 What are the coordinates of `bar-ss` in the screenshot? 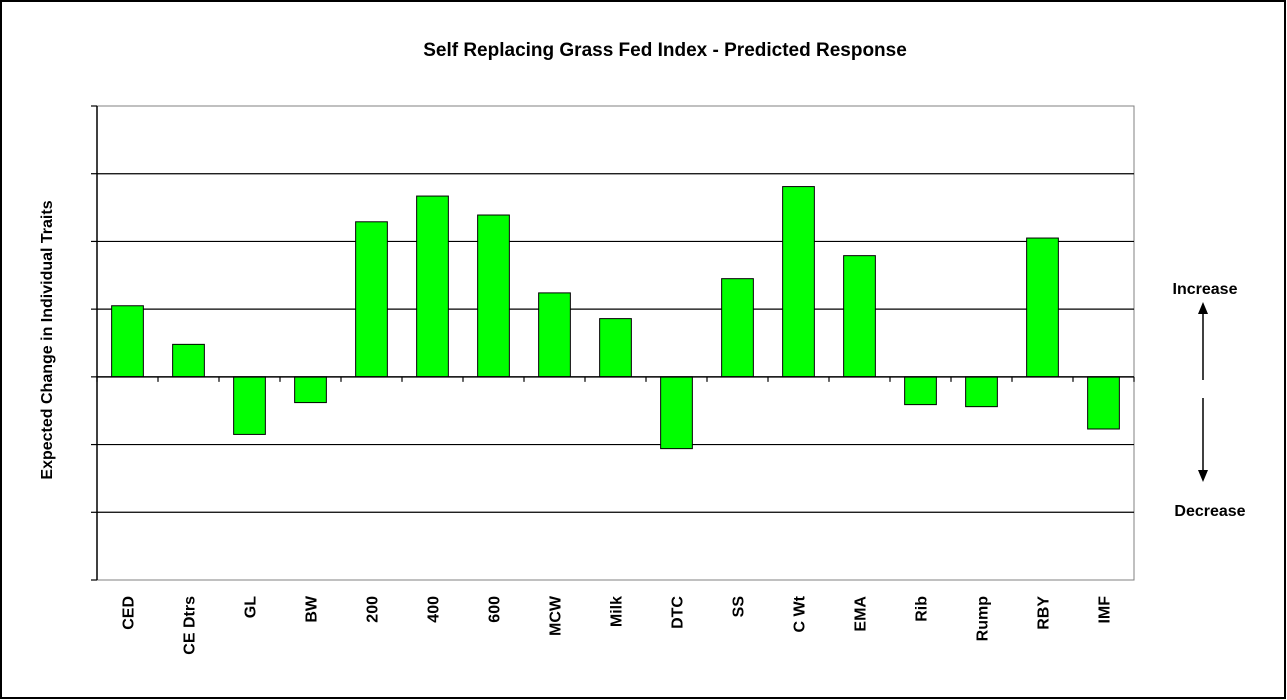 It's located at (737, 328).